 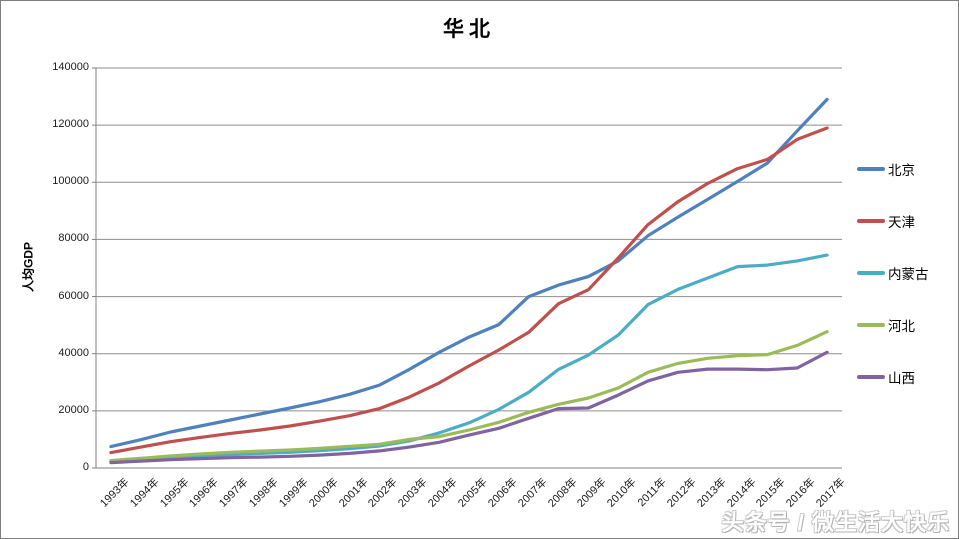 I want to click on legend-item-tianjin: 天津, so click(x=893, y=221).